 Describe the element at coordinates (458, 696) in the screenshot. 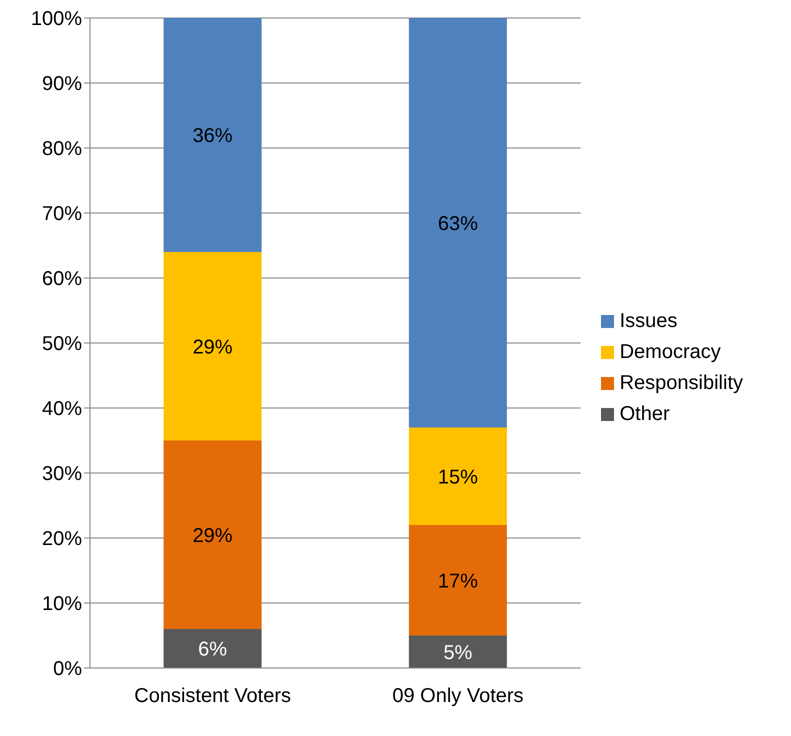

I see `x-tick-label: 09 Only Voters` at that location.